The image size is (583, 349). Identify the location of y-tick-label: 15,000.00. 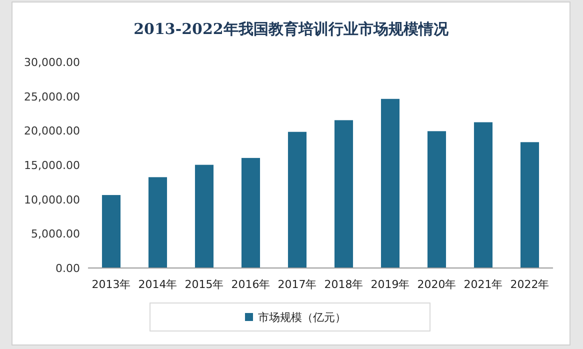
(52, 165).